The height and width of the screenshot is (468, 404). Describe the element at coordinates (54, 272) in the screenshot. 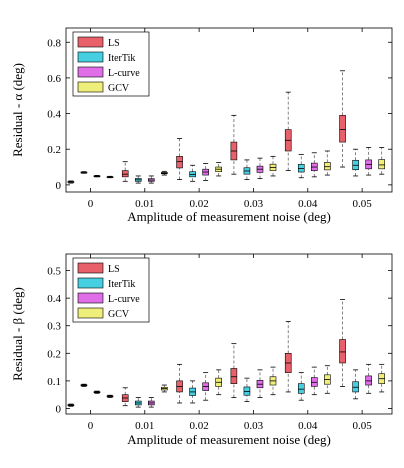

I see `y-tick-label: 0.5` at that location.